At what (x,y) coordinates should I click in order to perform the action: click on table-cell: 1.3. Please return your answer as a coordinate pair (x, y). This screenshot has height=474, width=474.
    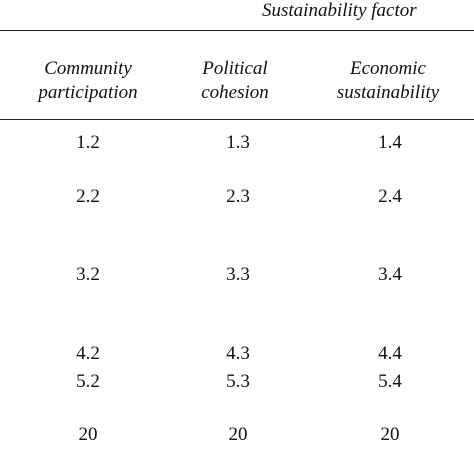
    Looking at the image, I should click on (238, 142).